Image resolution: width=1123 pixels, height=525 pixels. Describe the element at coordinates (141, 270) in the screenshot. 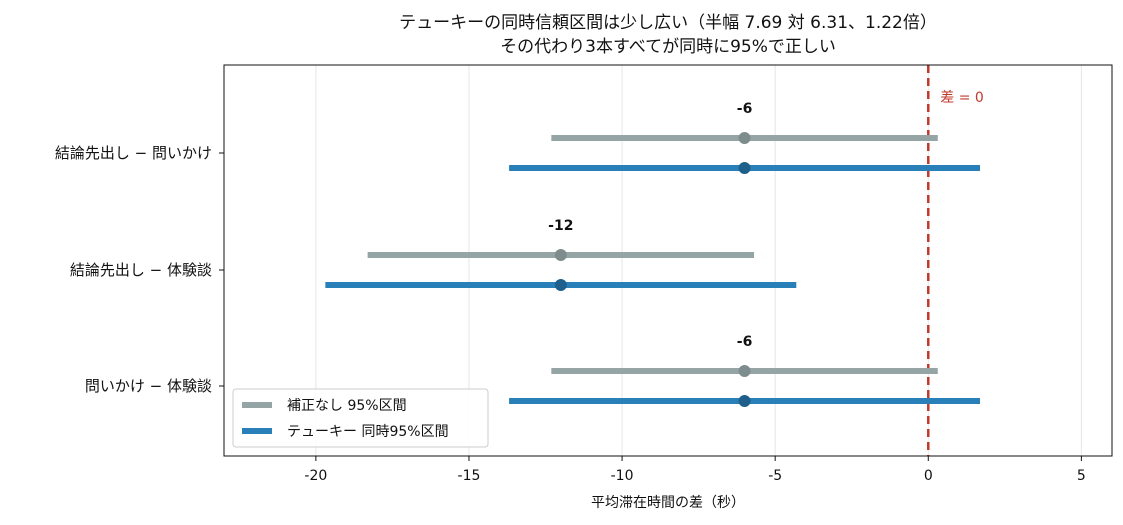

I see `y-category-label: 結論先出し − 体験談` at that location.